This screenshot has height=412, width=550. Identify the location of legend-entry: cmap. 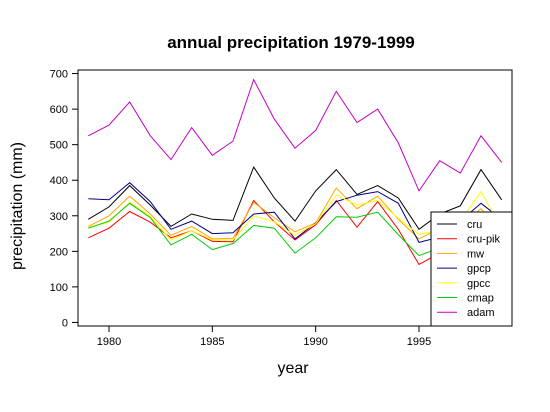
(480, 299).